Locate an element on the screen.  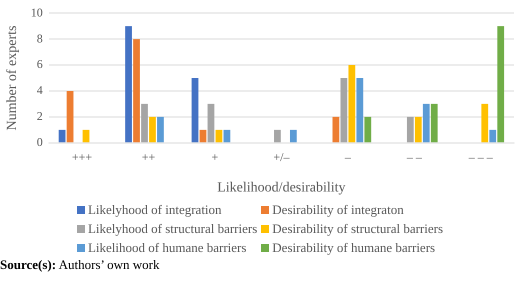
legend-label: Likelyhood of structural barriers is located at coordinates (173, 229).